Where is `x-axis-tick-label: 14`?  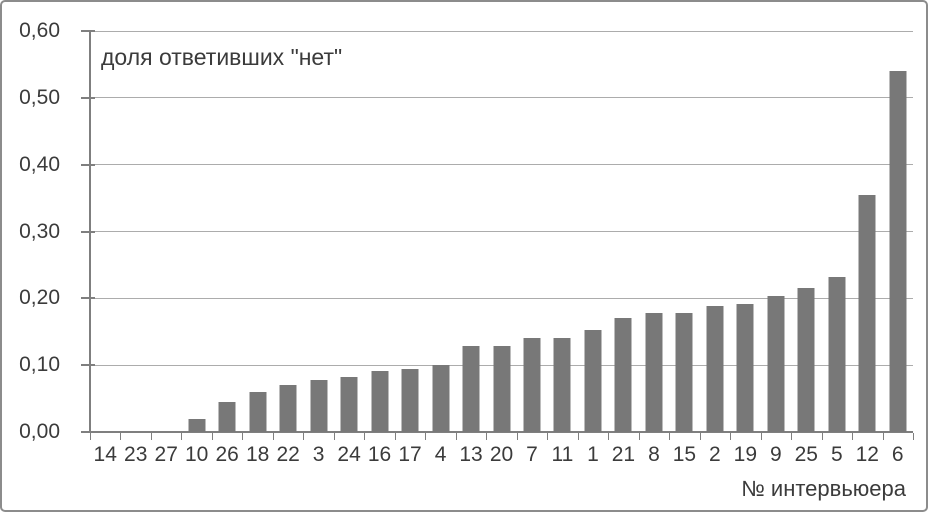 x-axis-tick-label: 14 is located at coordinates (105, 454).